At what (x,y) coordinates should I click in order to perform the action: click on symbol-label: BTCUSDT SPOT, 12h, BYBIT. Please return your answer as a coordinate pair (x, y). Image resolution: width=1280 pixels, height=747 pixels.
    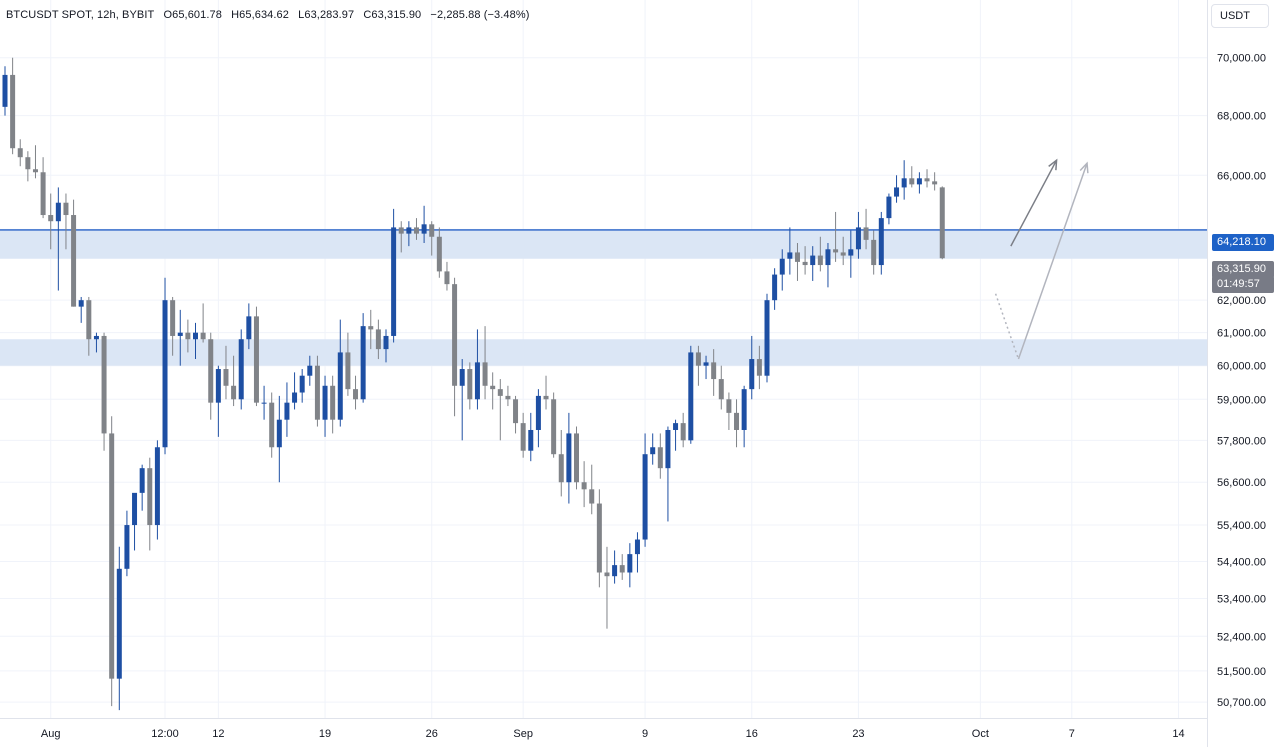
    Looking at the image, I should click on (80, 15).